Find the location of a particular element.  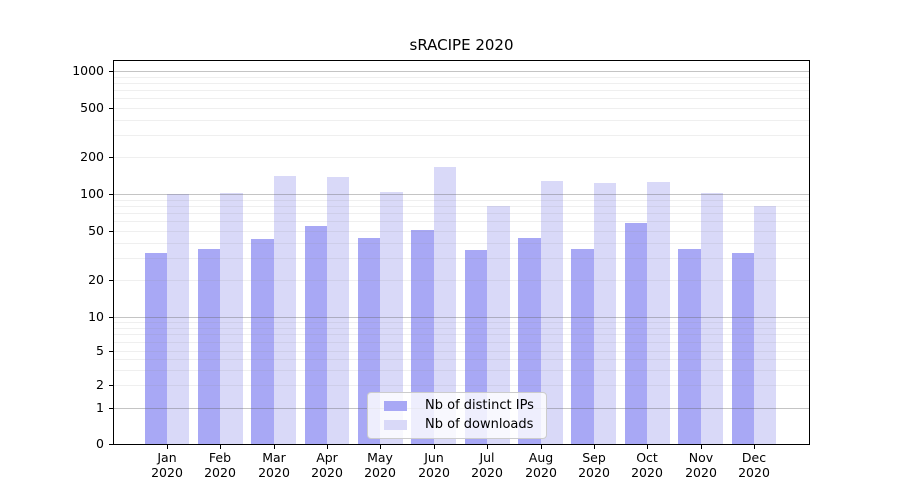

bar-downloads-apr is located at coordinates (338, 310).